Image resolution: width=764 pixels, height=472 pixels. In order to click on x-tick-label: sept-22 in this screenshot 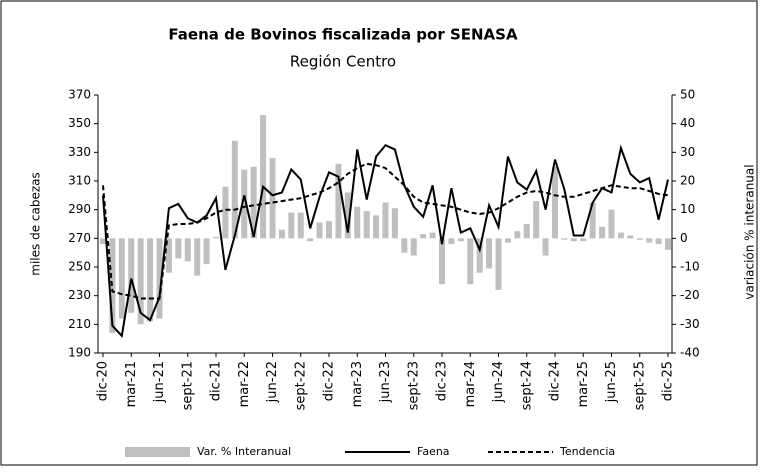, I will do `click(300, 385)`.